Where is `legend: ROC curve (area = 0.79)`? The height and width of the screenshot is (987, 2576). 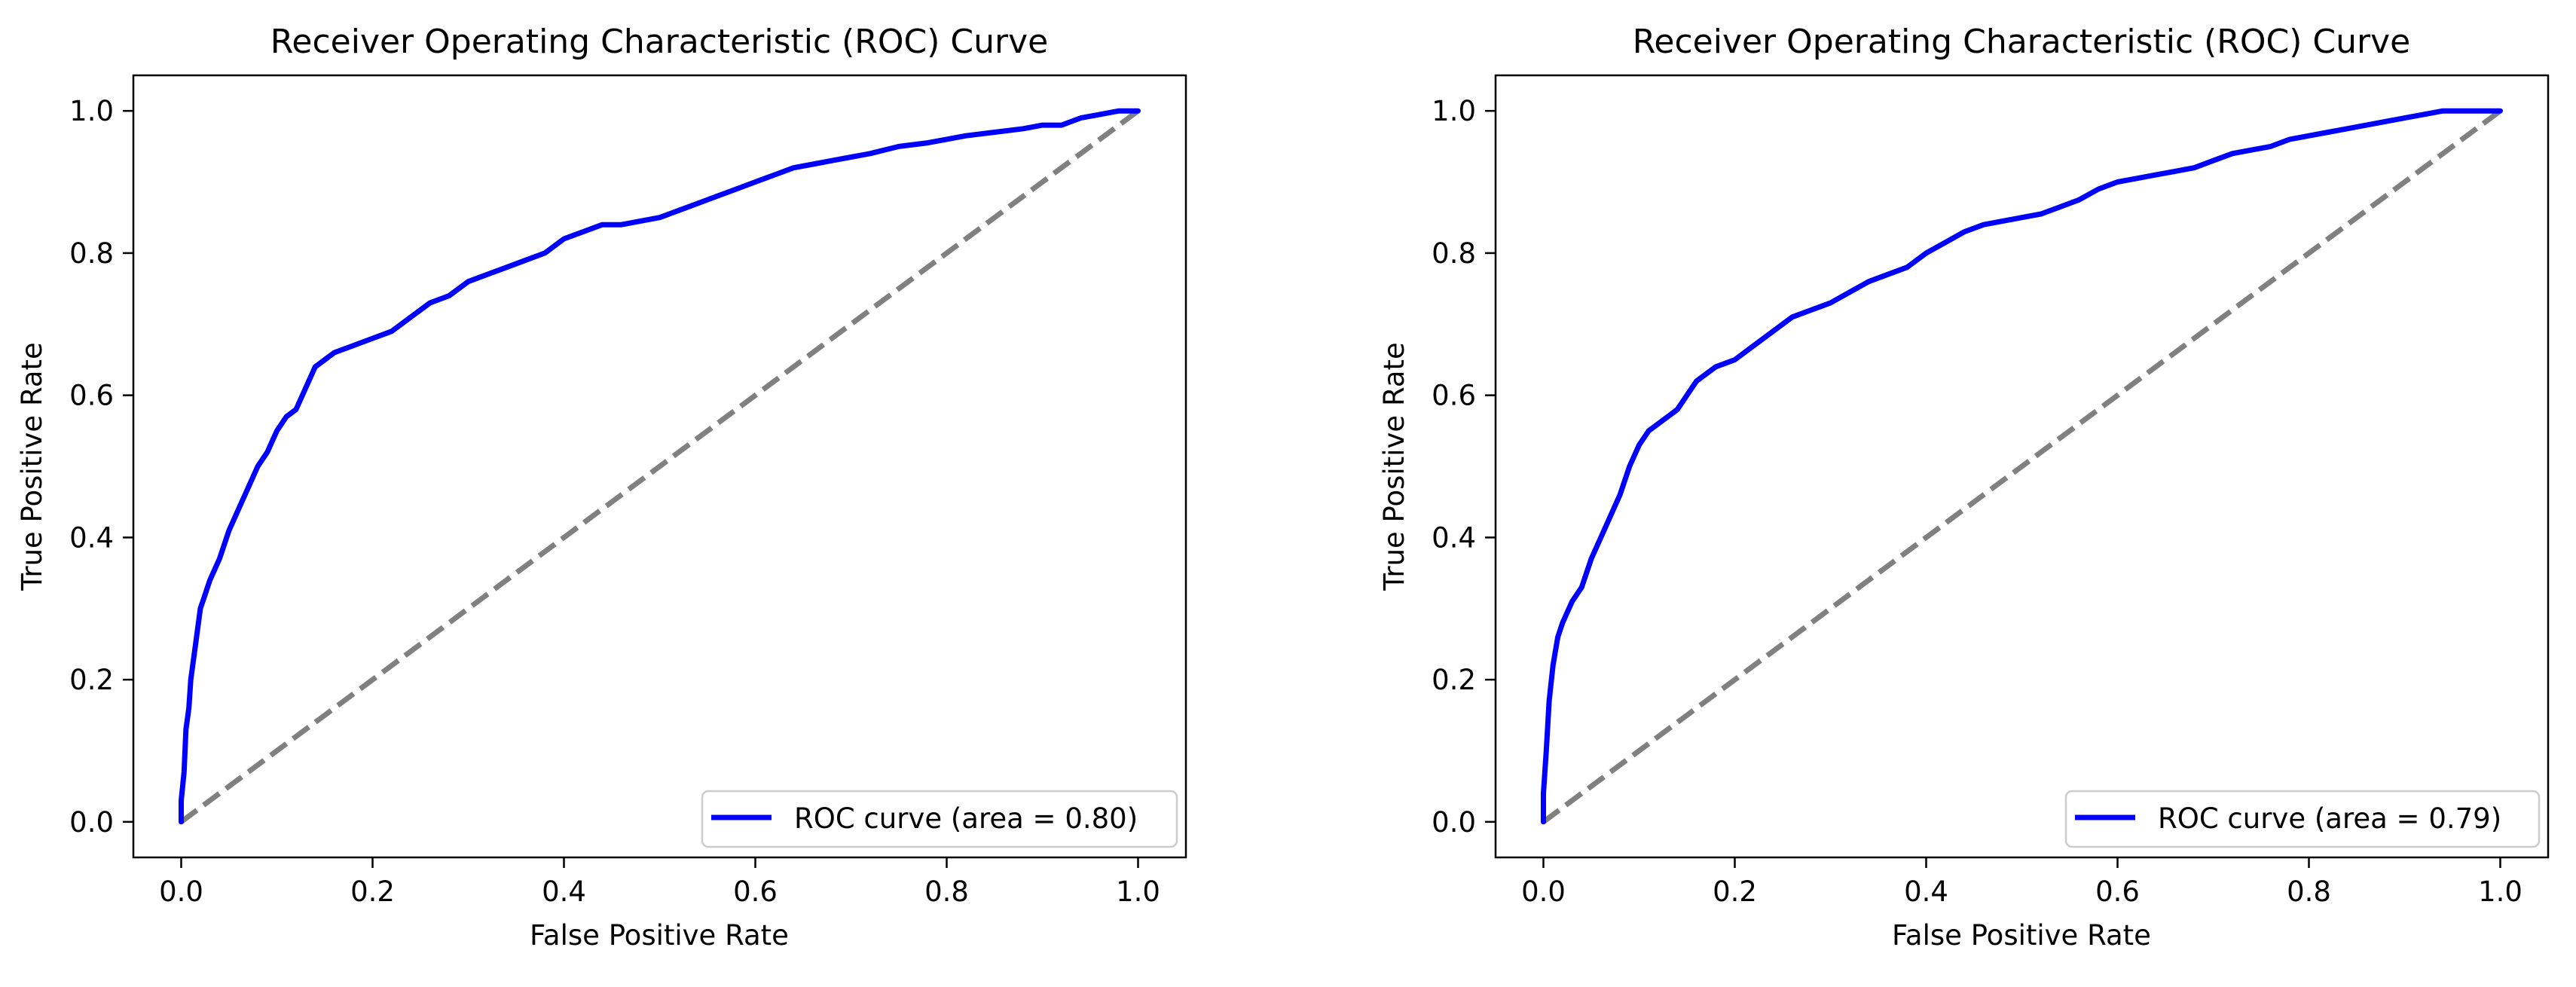
legend: ROC curve (area = 0.79) is located at coordinates (2302, 819).